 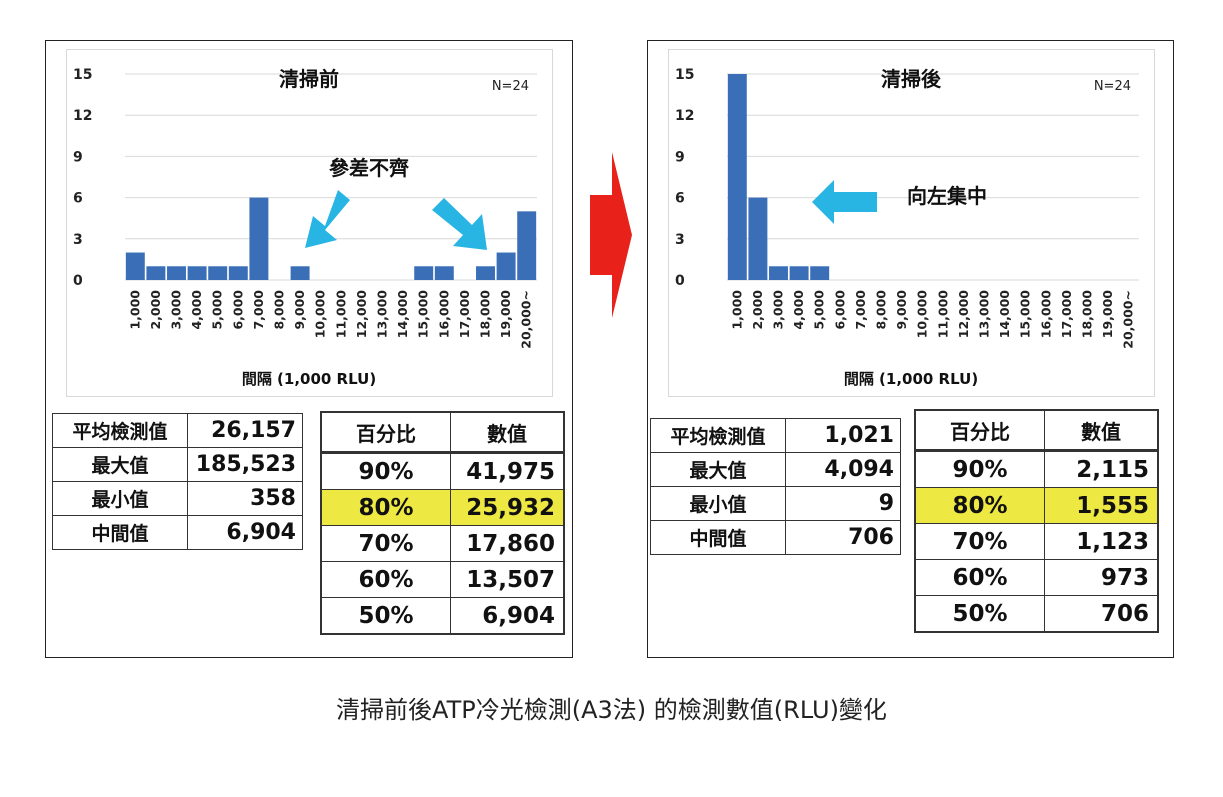 I want to click on cyan-down-right-arrow-icon, so click(x=459, y=224).